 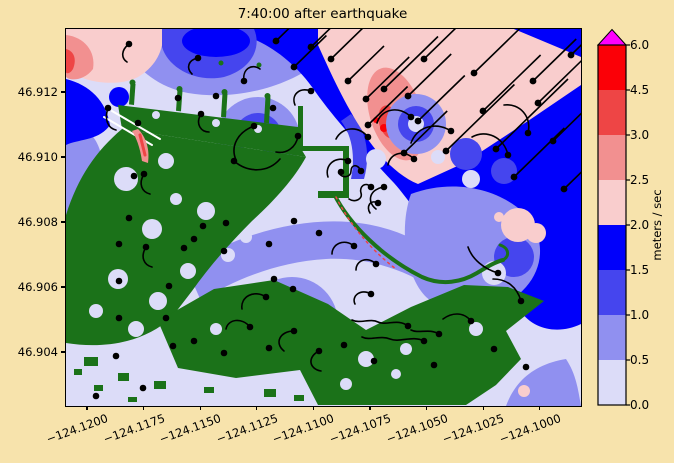 What do you see at coordinates (37, 352) in the screenshot?
I see `y-tick-label: 46.904` at bounding box center [37, 352].